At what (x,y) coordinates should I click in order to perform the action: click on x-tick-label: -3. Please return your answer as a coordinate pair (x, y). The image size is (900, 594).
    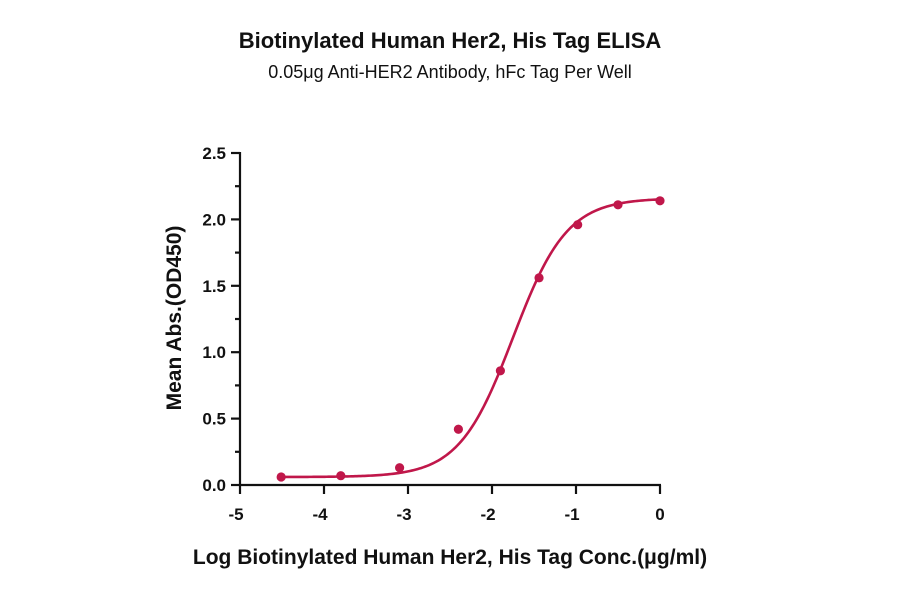
    Looking at the image, I should click on (403, 514).